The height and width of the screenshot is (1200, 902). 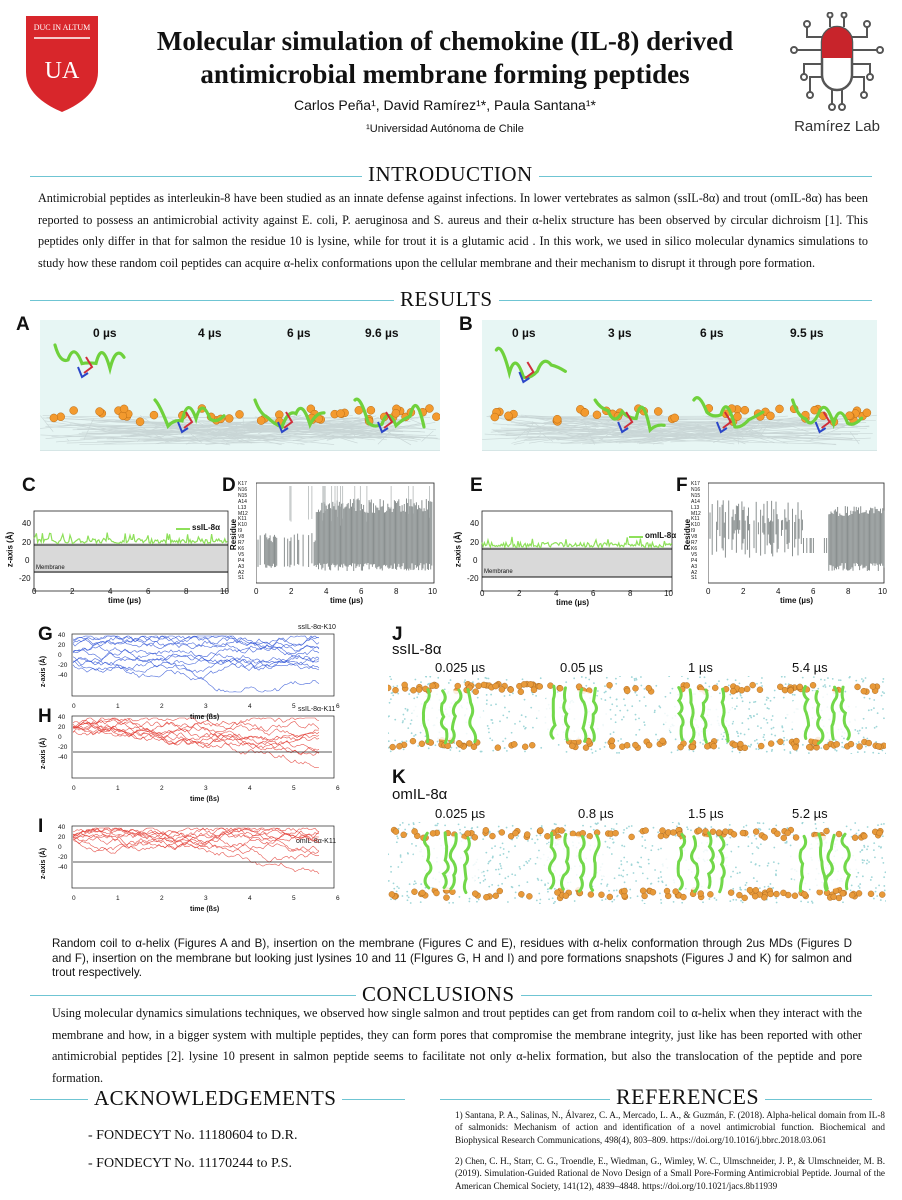 What do you see at coordinates (241, 566) in the screenshot?
I see `residue-label: A3` at bounding box center [241, 566].